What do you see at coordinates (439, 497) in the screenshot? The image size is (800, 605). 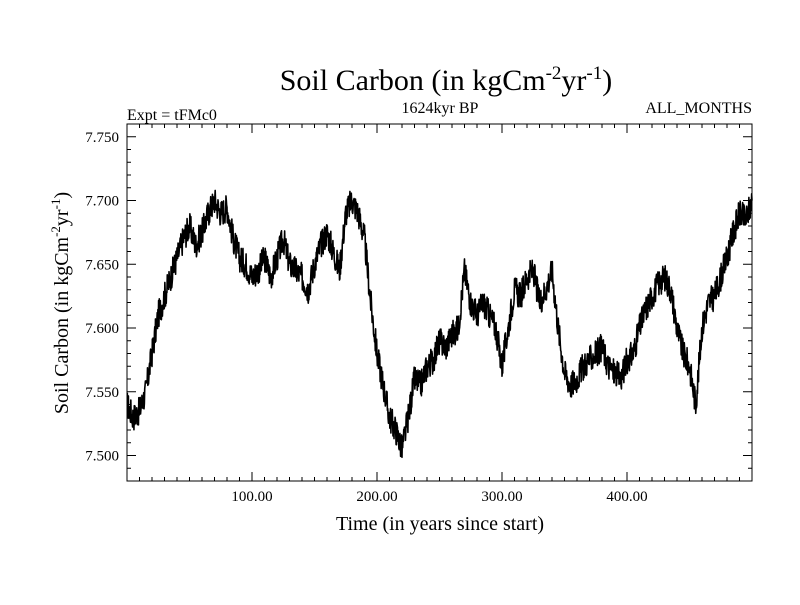 I see `x-axis-tick-labels: 100.00 200.00 300.00 400.00` at bounding box center [439, 497].